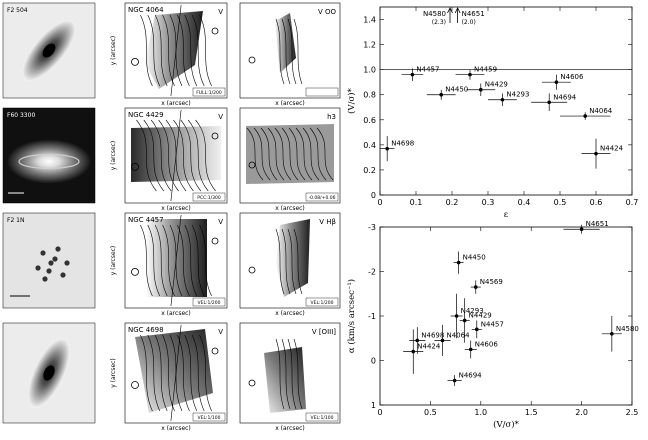  What do you see at coordinates (49, 373) in the screenshot?
I see `galaxy-image` at bounding box center [49, 373].